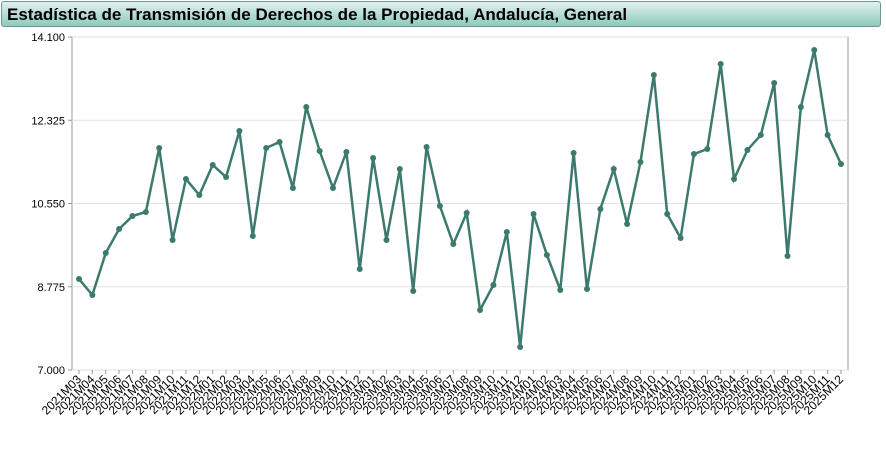 The width and height of the screenshot is (886, 459). What do you see at coordinates (51, 371) in the screenshot?
I see `y-tick-label: 7.000` at bounding box center [51, 371].